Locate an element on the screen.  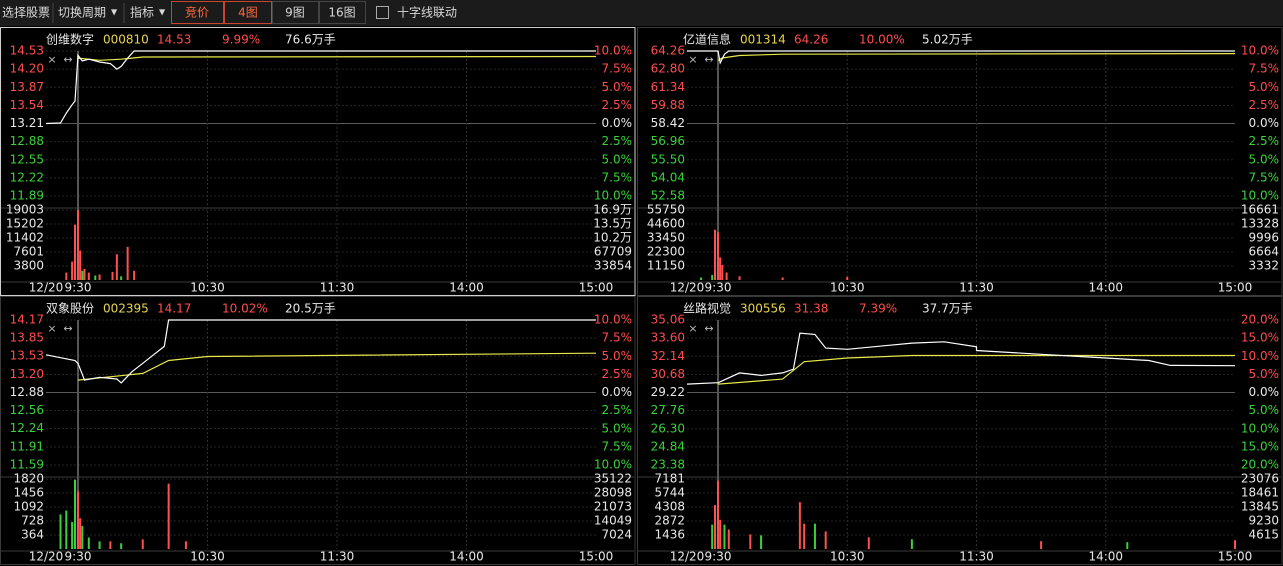
crosshair-checkbox is located at coordinates (382, 12).